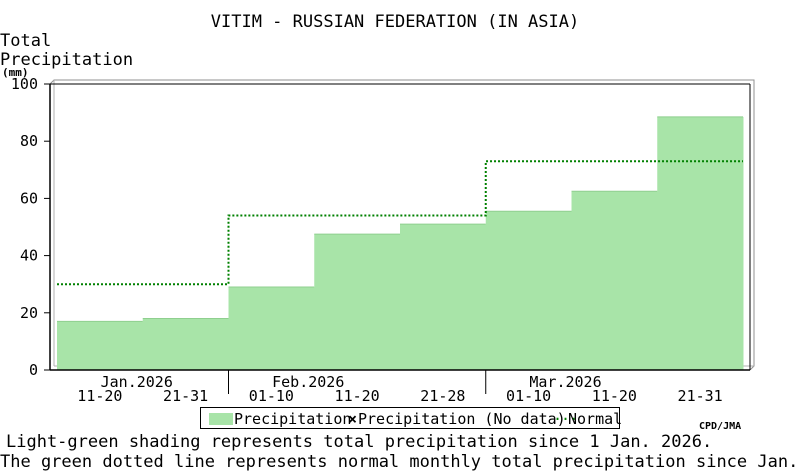  What do you see at coordinates (293, 419) in the screenshot?
I see `legend-precipitation-label: Precipitation` at bounding box center [293, 419].